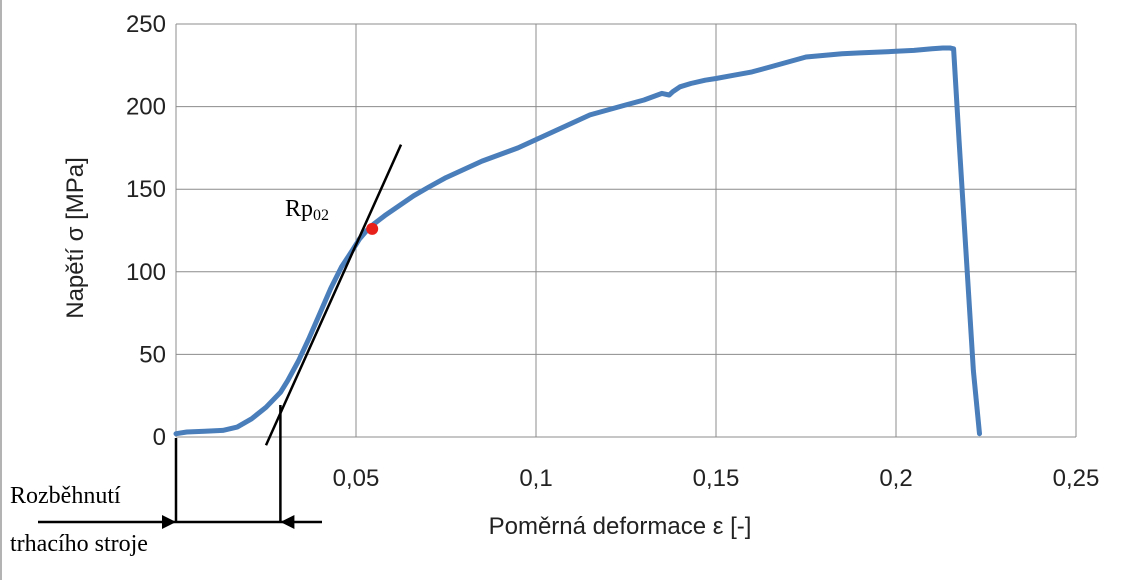 This screenshot has width=1134, height=580. Describe the element at coordinates (356, 478) in the screenshot. I see `x-tick-label: 0,05` at that location.